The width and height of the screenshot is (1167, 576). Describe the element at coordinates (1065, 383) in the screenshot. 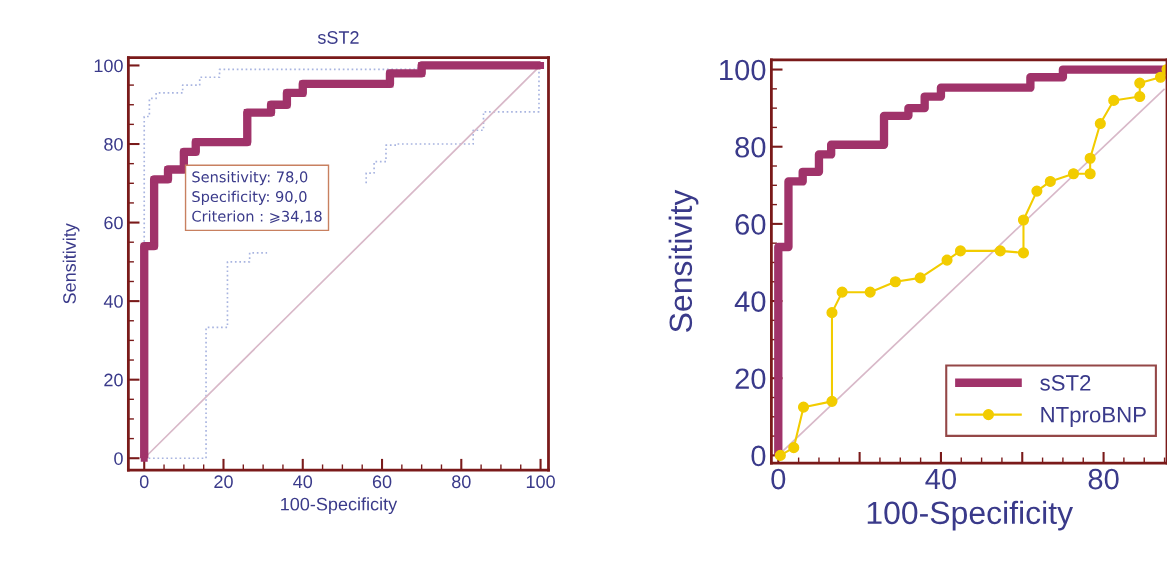

I see `legend-label: sST2` at that location.